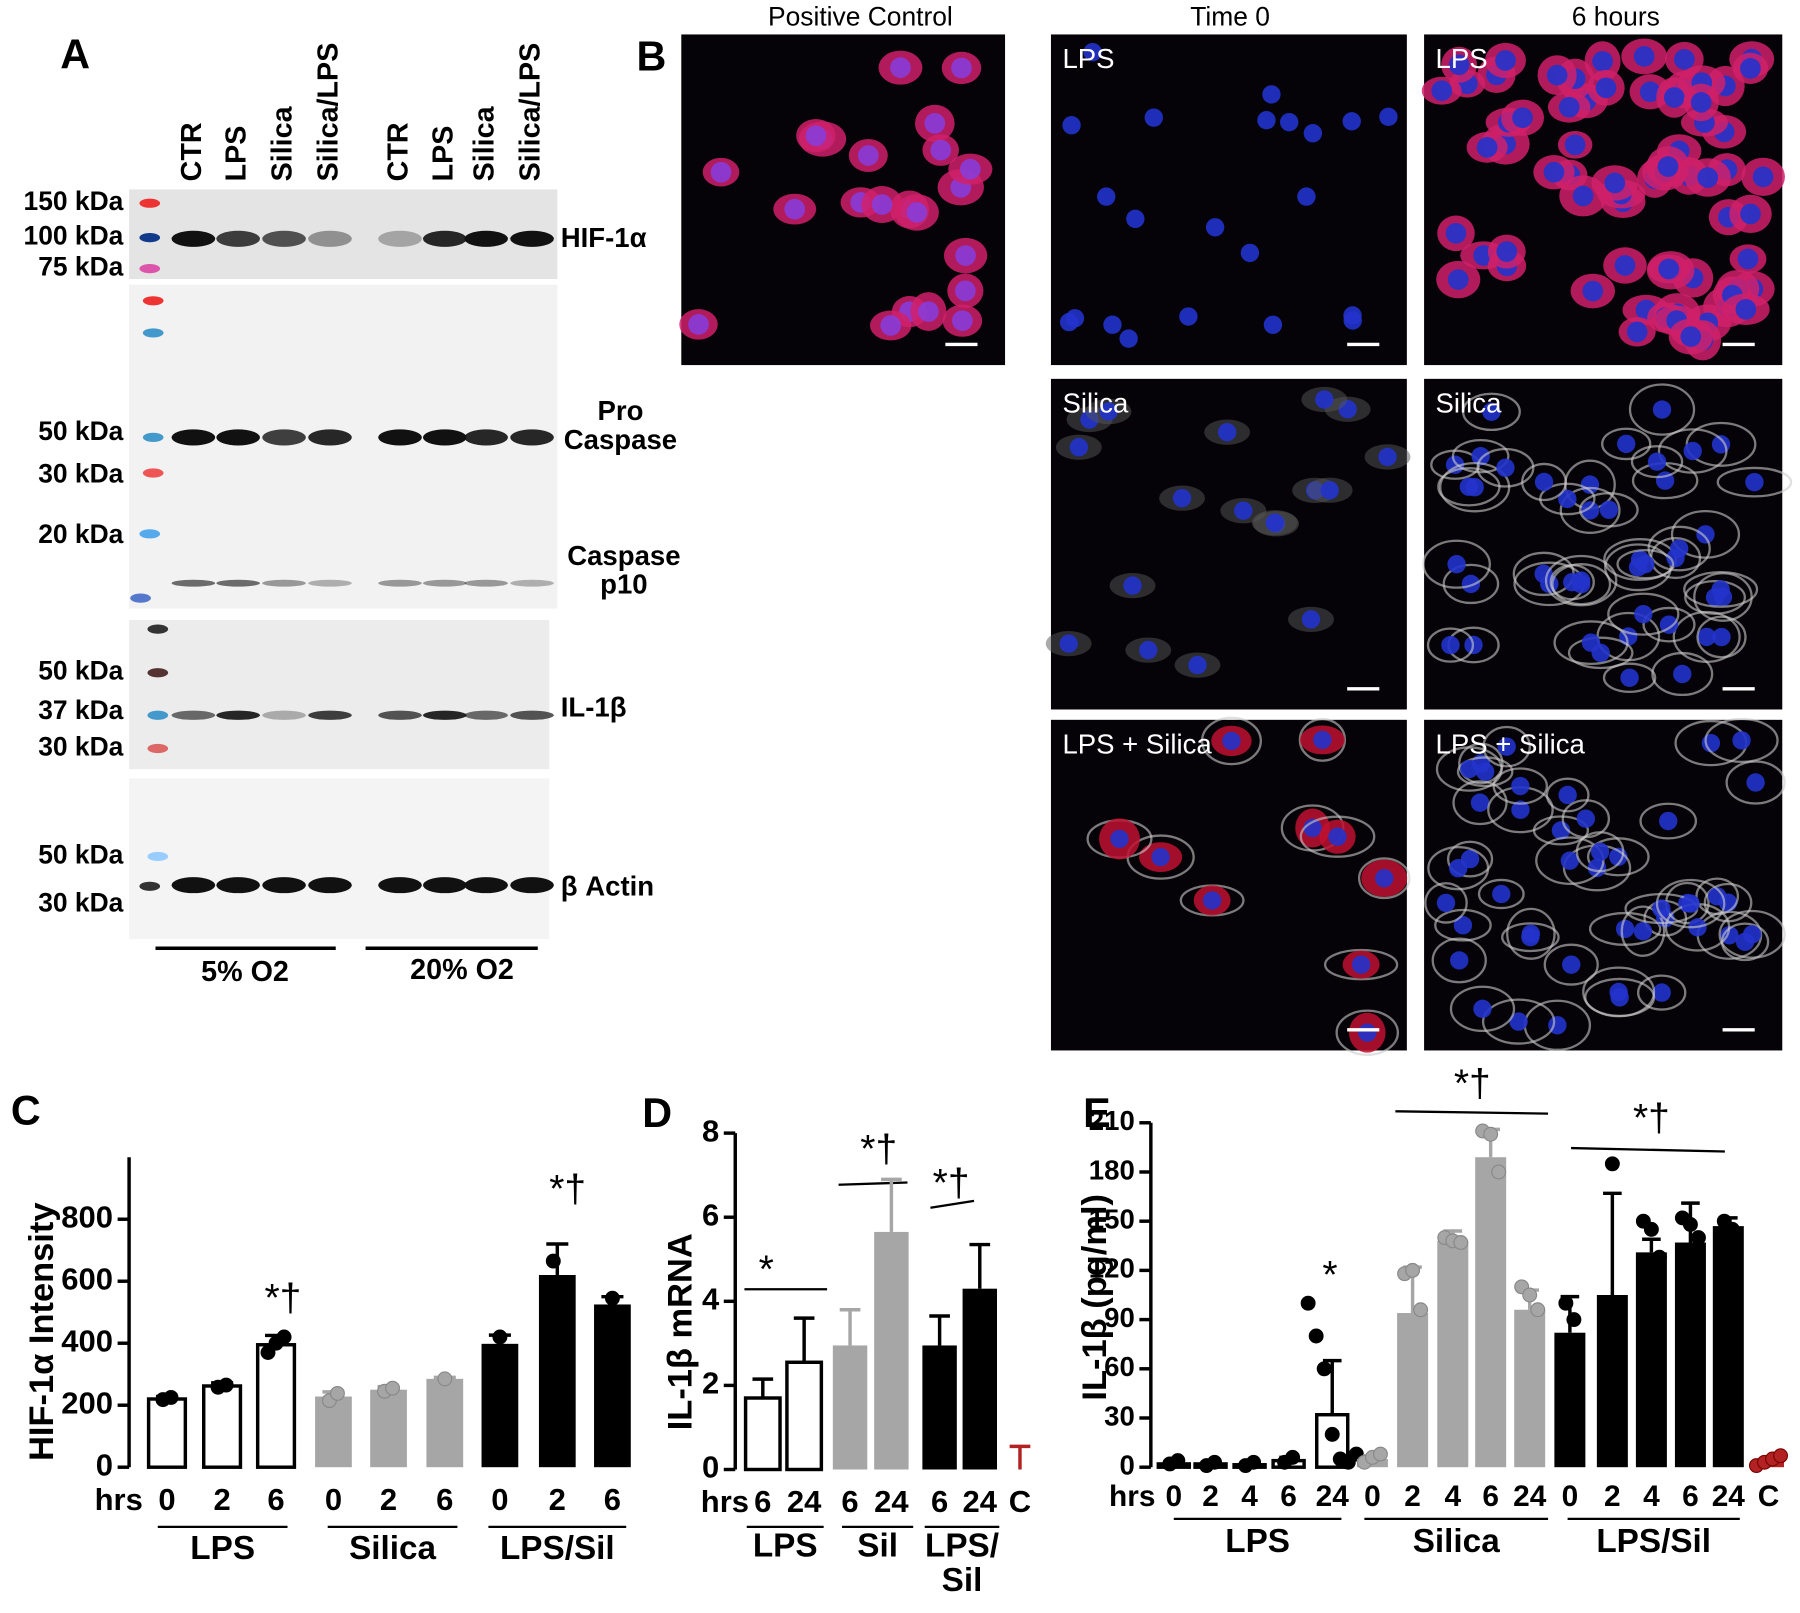  I want to click on y-tick-label: 200, so click(87, 1402).